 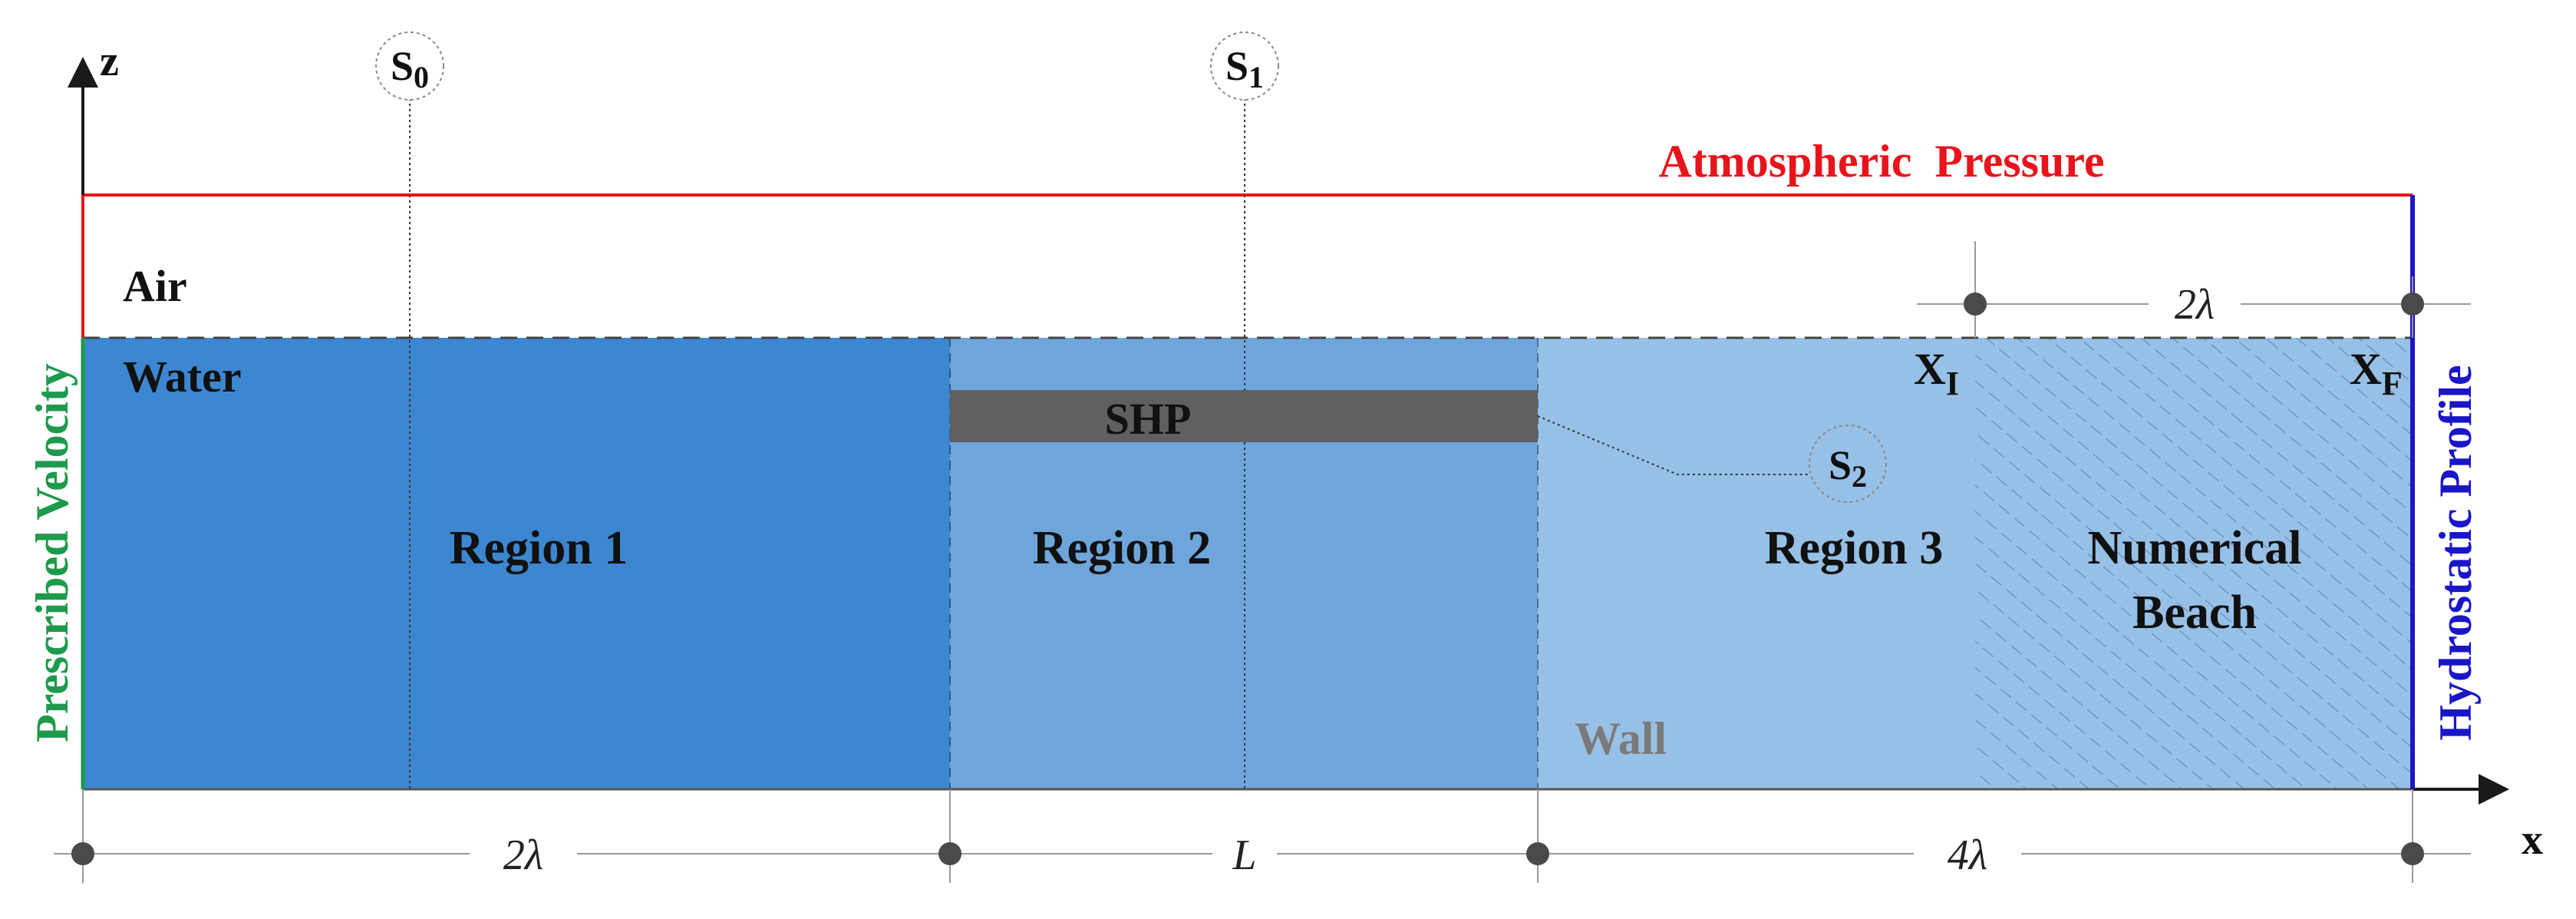 I want to click on x-axis-label: x, so click(x=2532, y=840).